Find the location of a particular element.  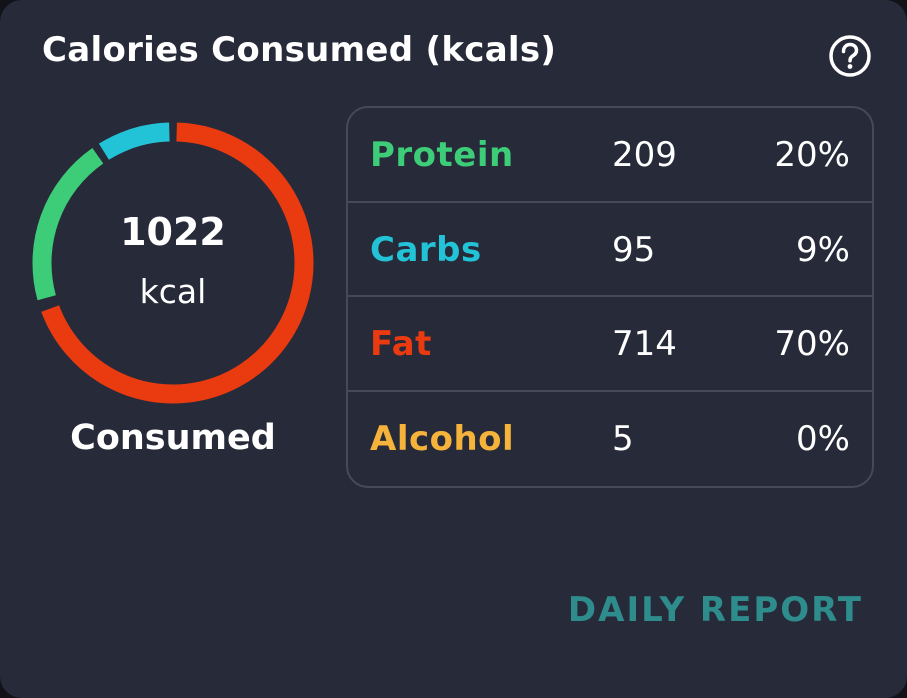

donut-segment-fat is located at coordinates (177, 263).